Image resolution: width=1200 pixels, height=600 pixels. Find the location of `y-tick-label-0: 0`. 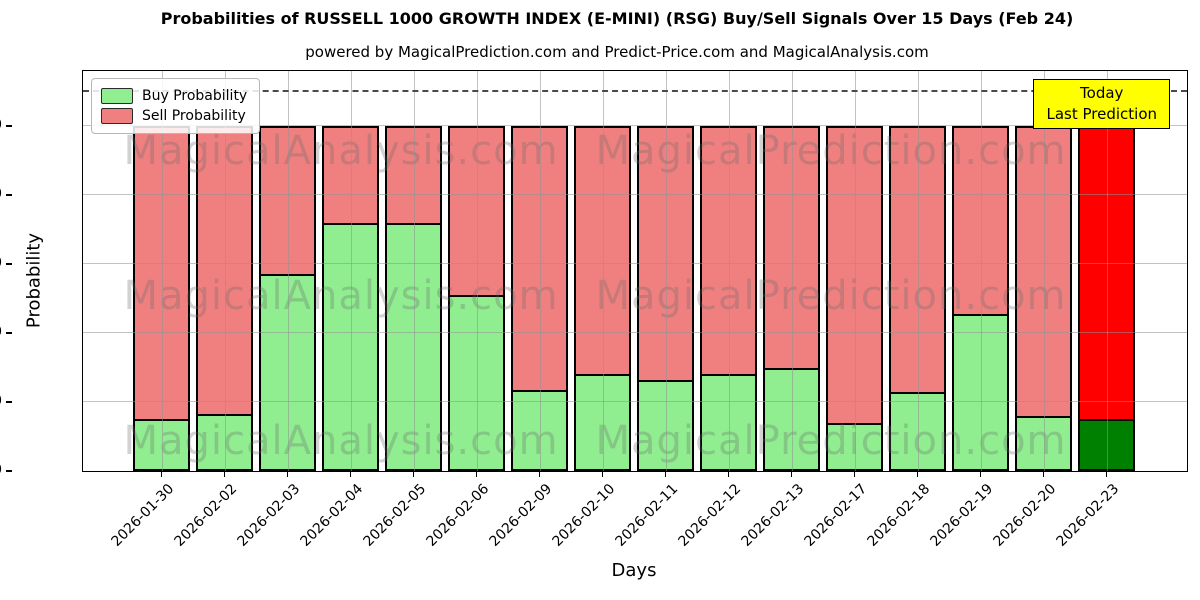

y-tick-label-0: 0 is located at coordinates (1, 470).